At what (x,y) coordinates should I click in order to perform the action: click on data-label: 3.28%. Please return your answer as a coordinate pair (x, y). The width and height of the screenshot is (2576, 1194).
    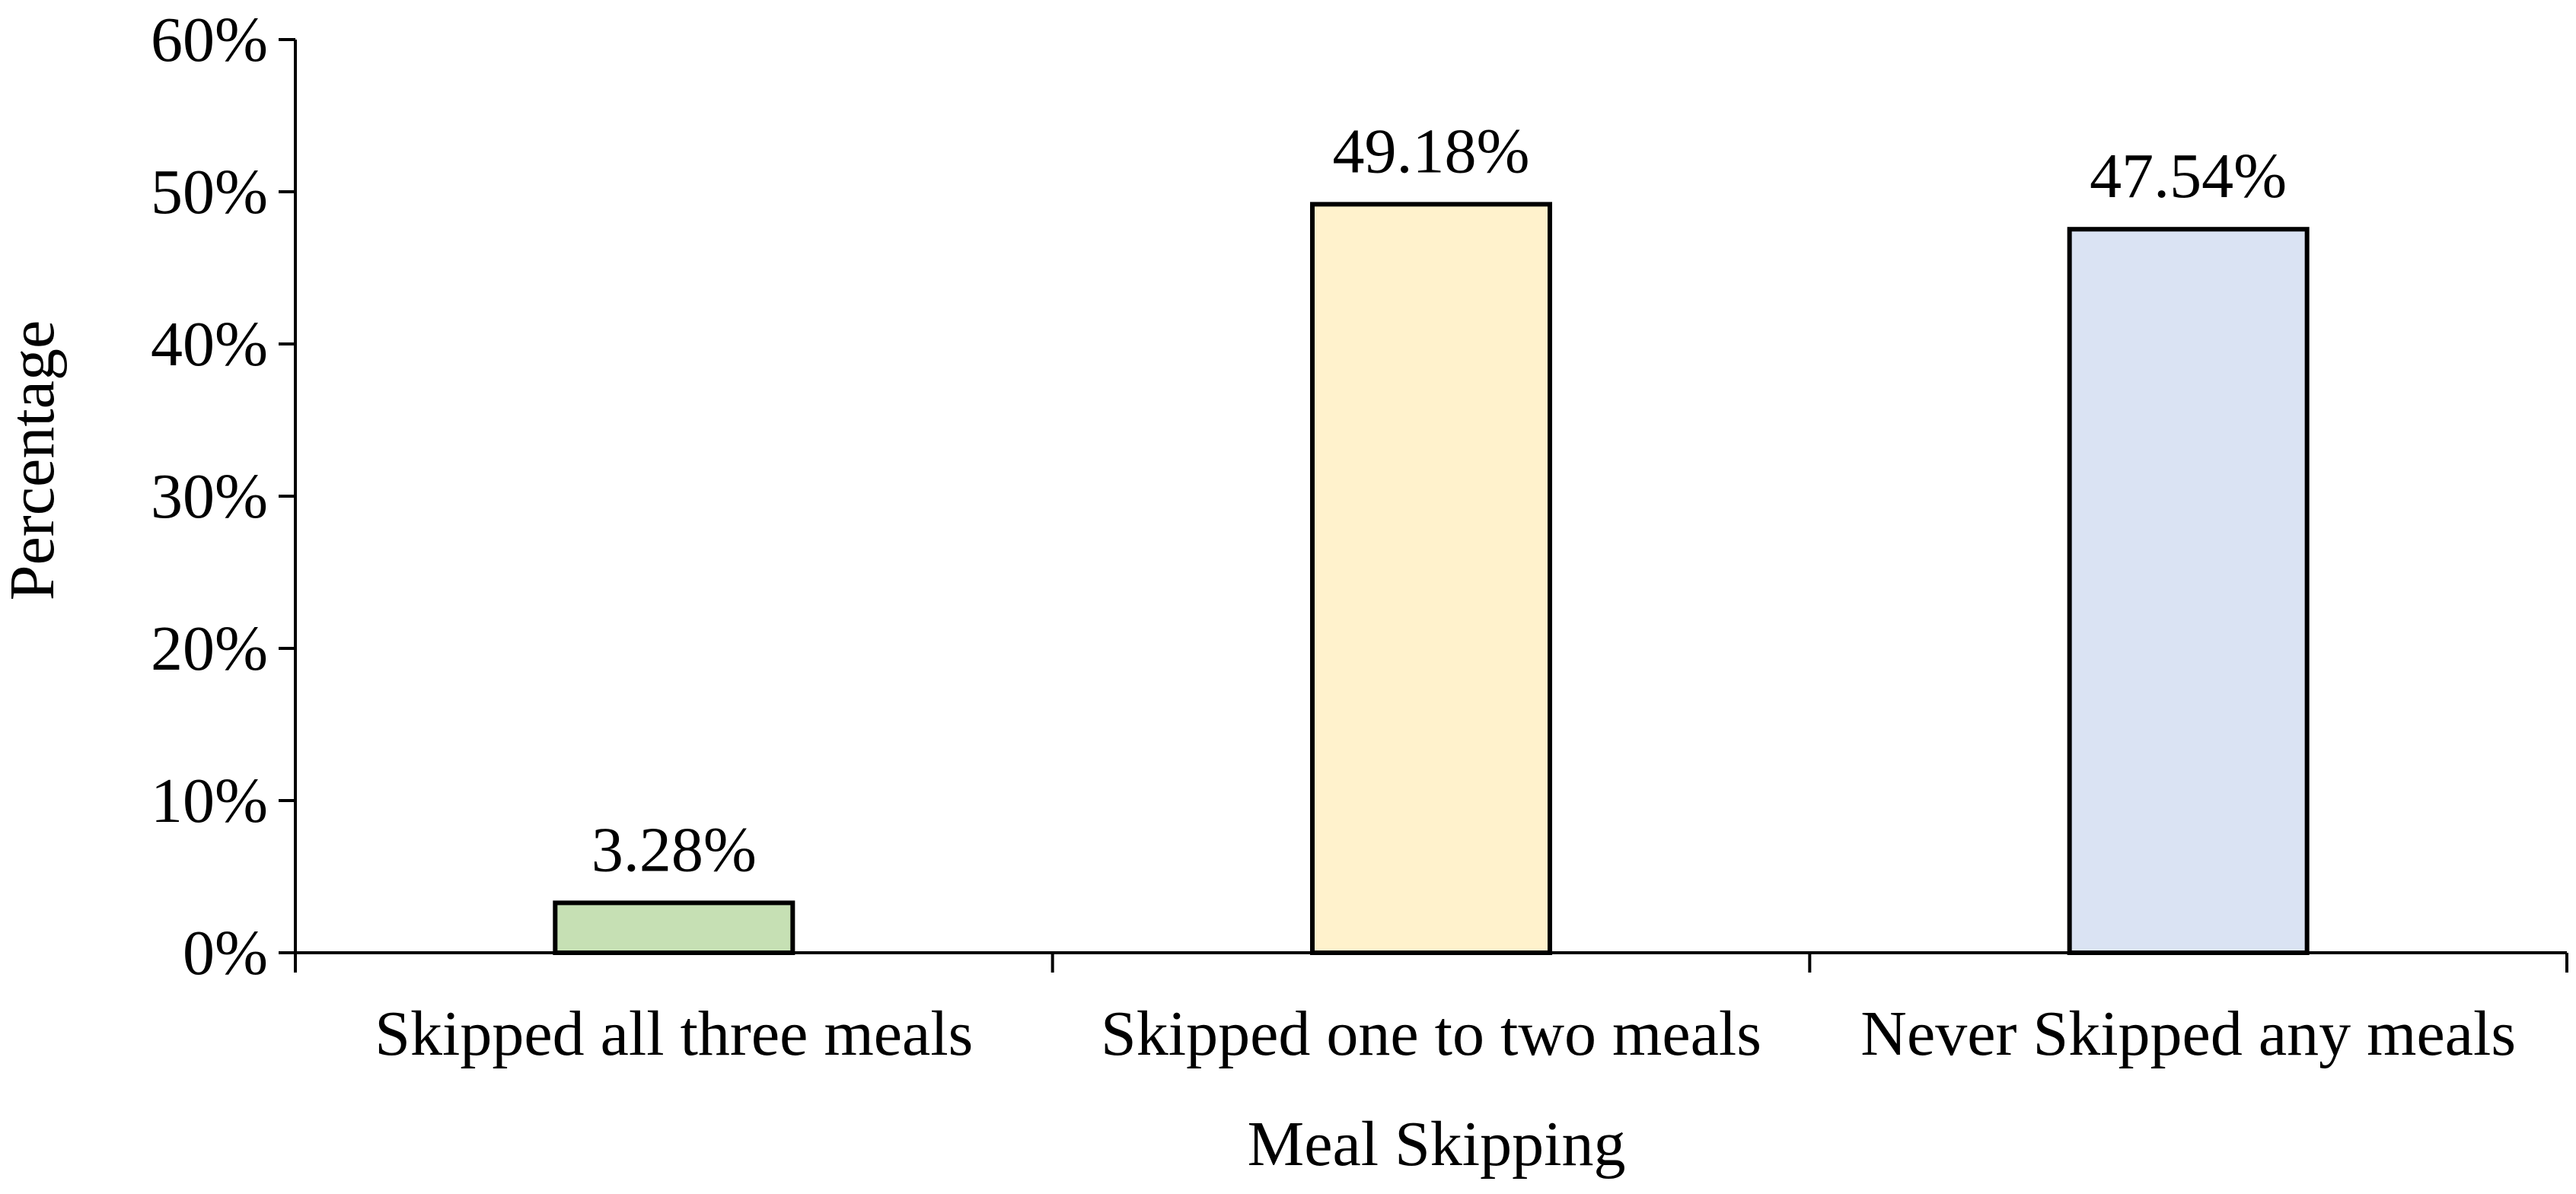
    Looking at the image, I should click on (674, 849).